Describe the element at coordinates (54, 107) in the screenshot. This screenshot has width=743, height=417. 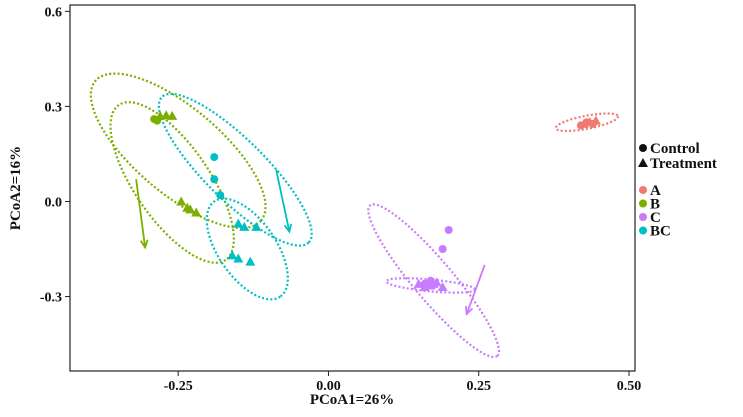
I see `y-tick-label: 0.3` at that location.